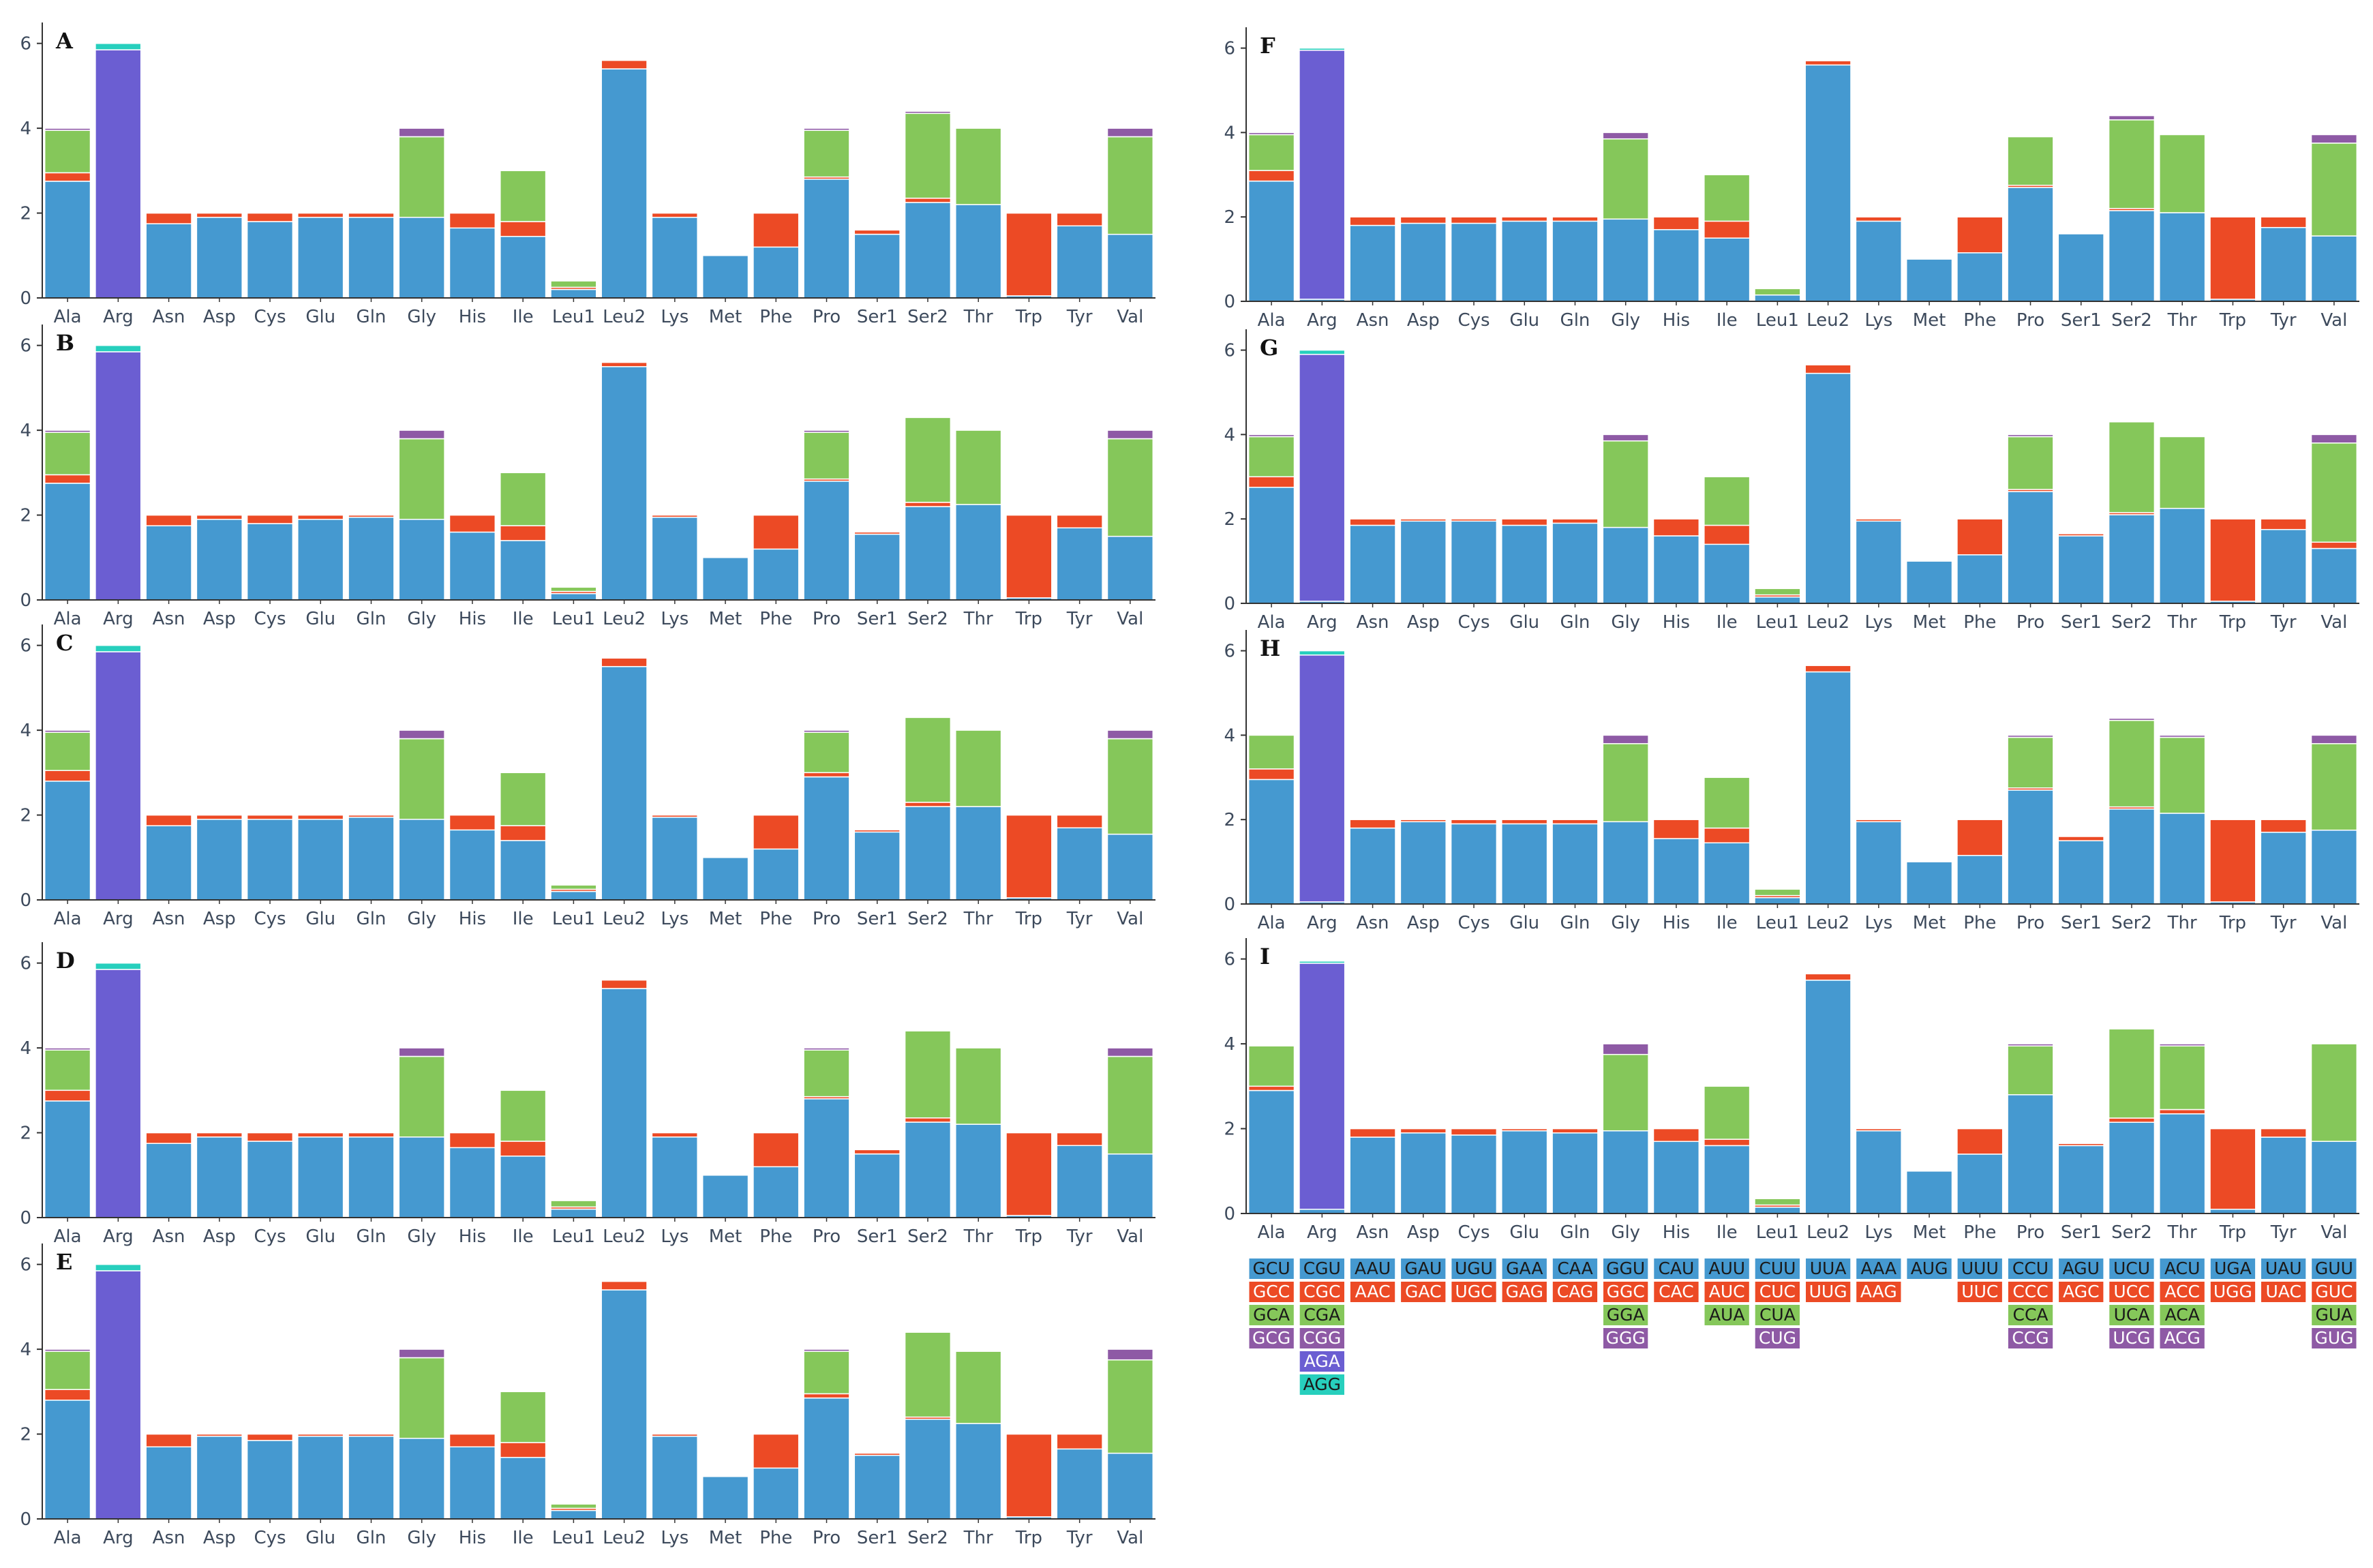 The height and width of the screenshot is (1568, 2373). I want to click on bar-pro-seg4, so click(2030, 1044).